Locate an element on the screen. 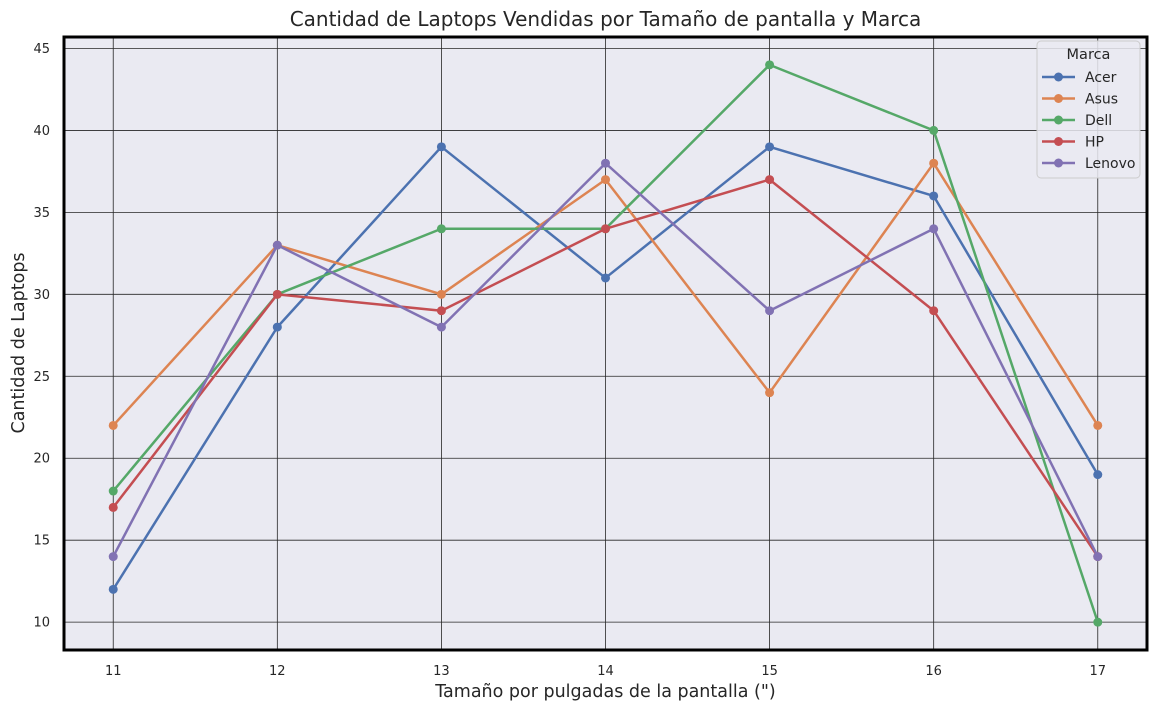 The image size is (1158, 711). x-tick-label: 16 is located at coordinates (933, 671).